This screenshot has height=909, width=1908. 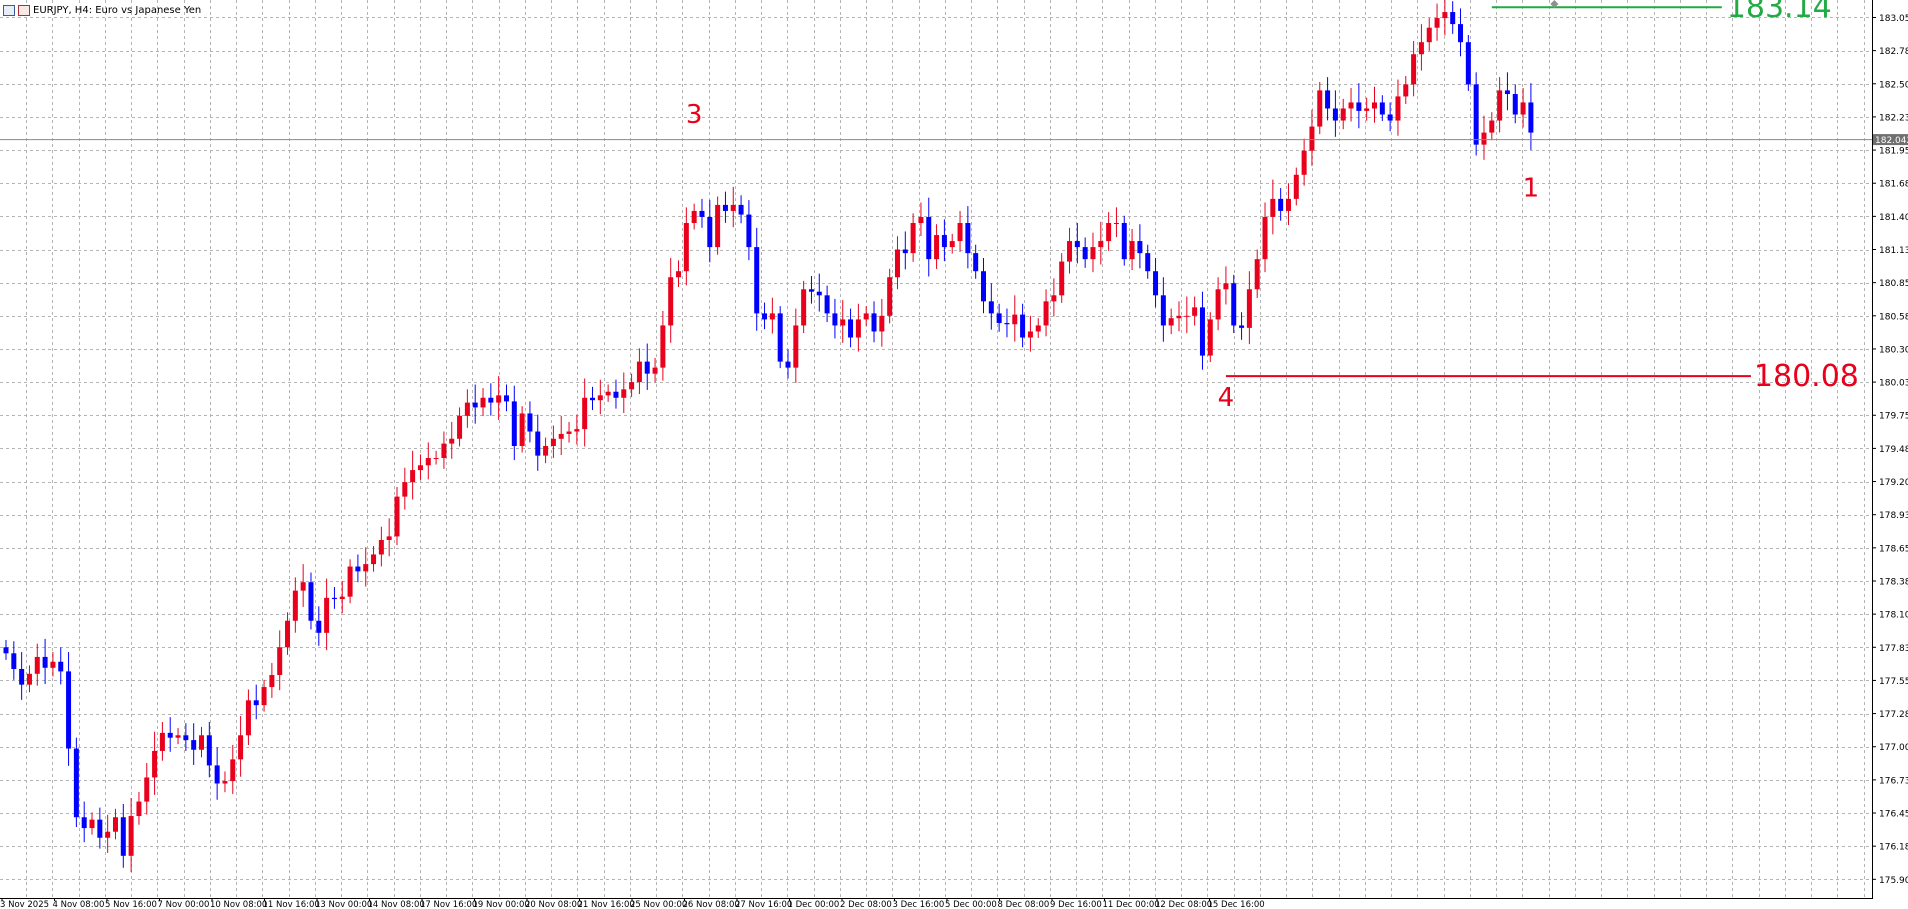 I want to click on y-tick-label: 180.305, so click(x=1893, y=350).